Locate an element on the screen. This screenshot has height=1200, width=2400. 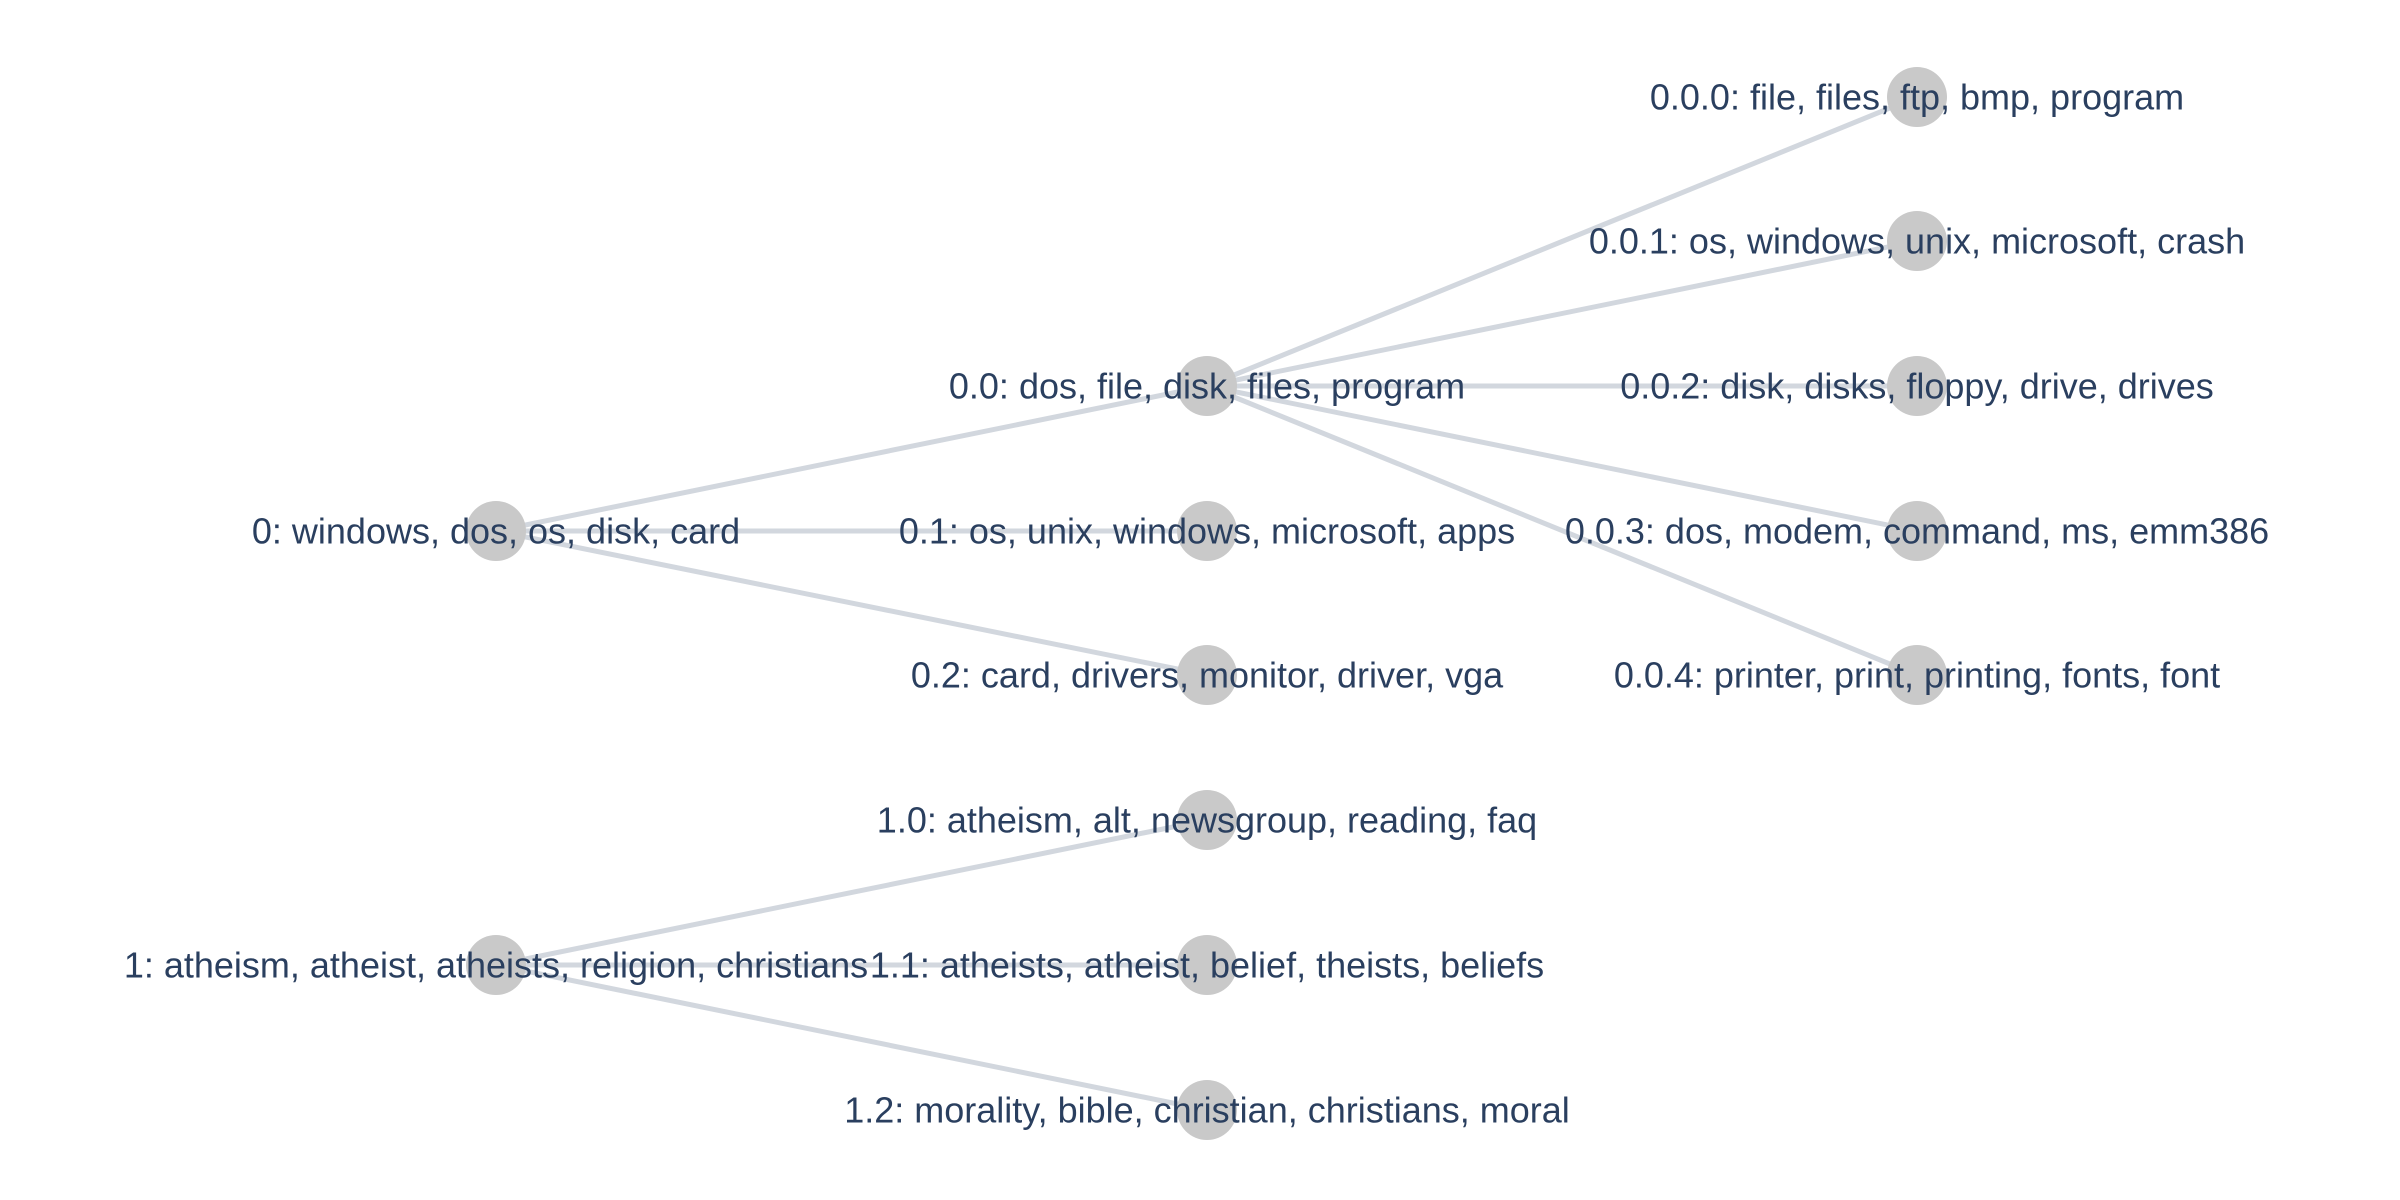
edge-1-to-1.0 is located at coordinates (851, 892).